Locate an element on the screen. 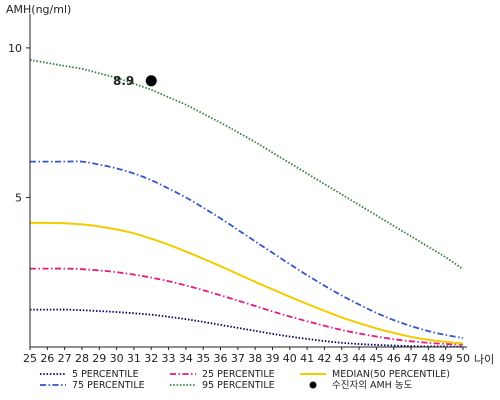 The height and width of the screenshot is (400, 500). x-tick-label: 34 is located at coordinates (186, 358).